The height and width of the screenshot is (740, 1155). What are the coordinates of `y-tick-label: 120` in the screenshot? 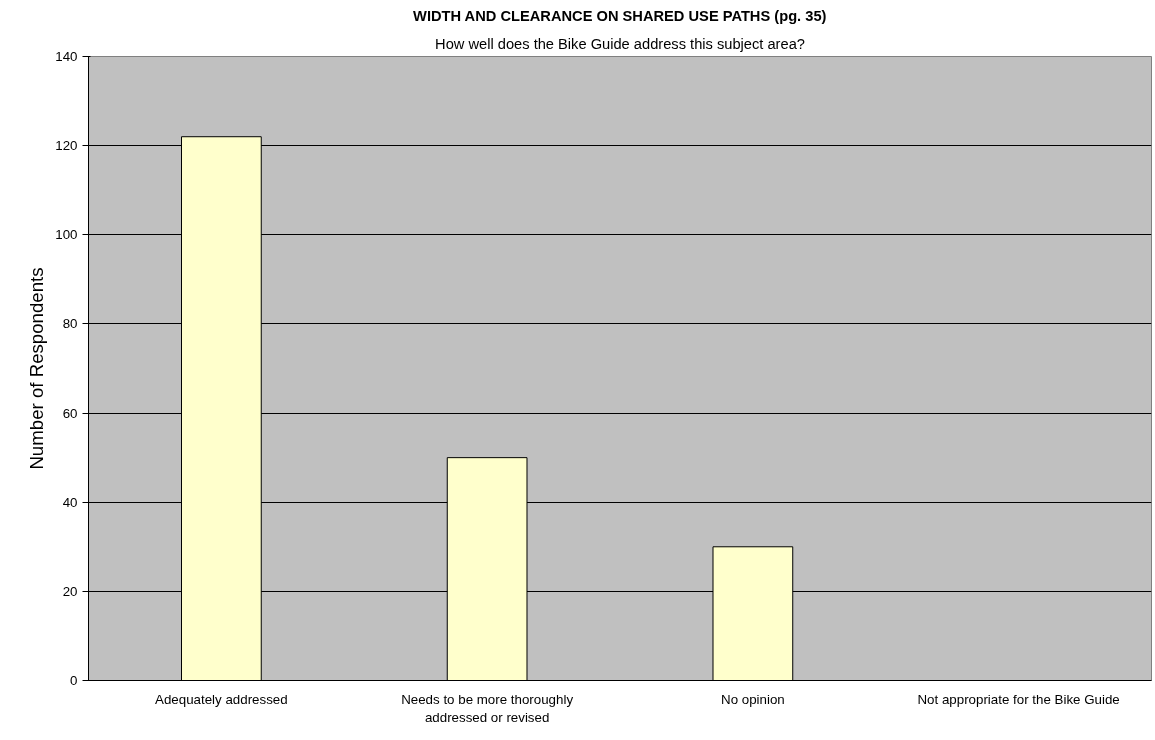 It's located at (66, 146).